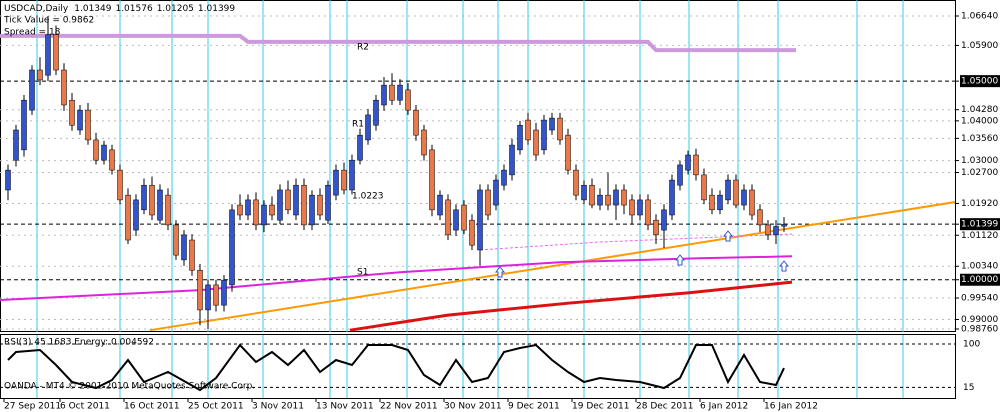 This screenshot has height=412, width=1000. I want to click on y-tick-label: 1.01920, so click(979, 204).